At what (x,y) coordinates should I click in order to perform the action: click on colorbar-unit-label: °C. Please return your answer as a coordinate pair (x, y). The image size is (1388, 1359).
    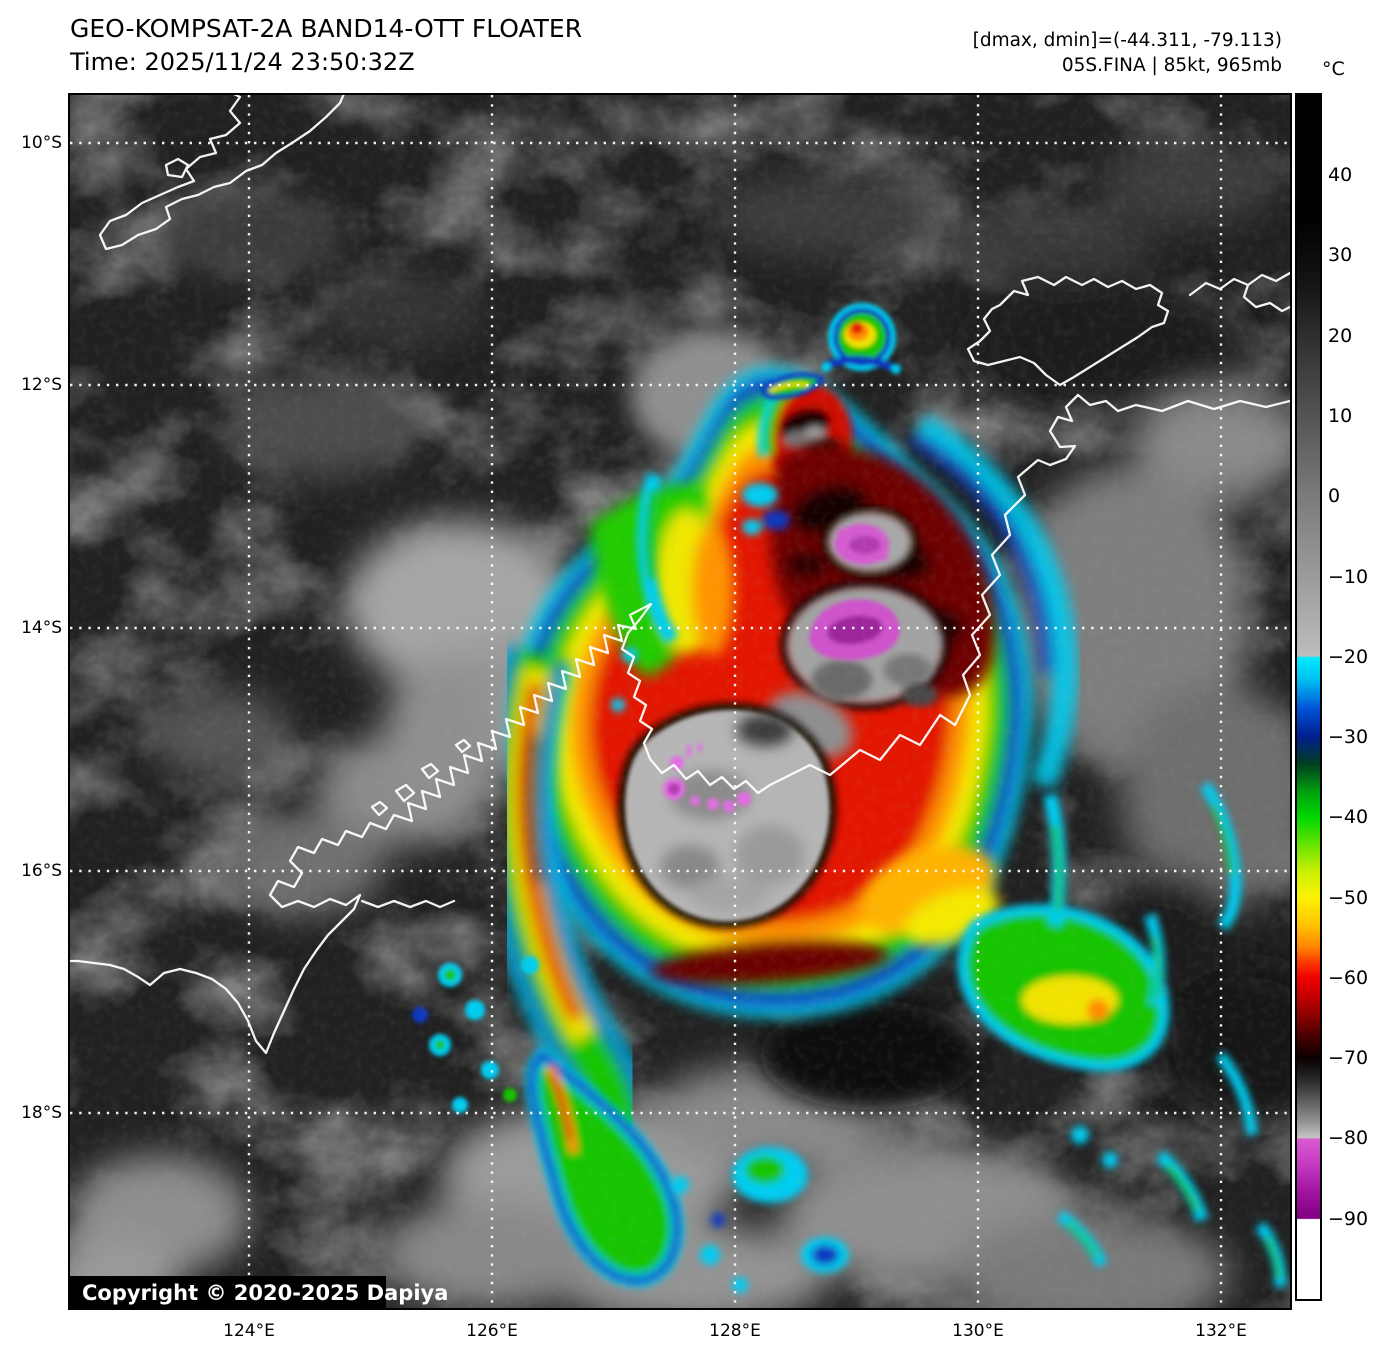
    Looking at the image, I should click on (1333, 69).